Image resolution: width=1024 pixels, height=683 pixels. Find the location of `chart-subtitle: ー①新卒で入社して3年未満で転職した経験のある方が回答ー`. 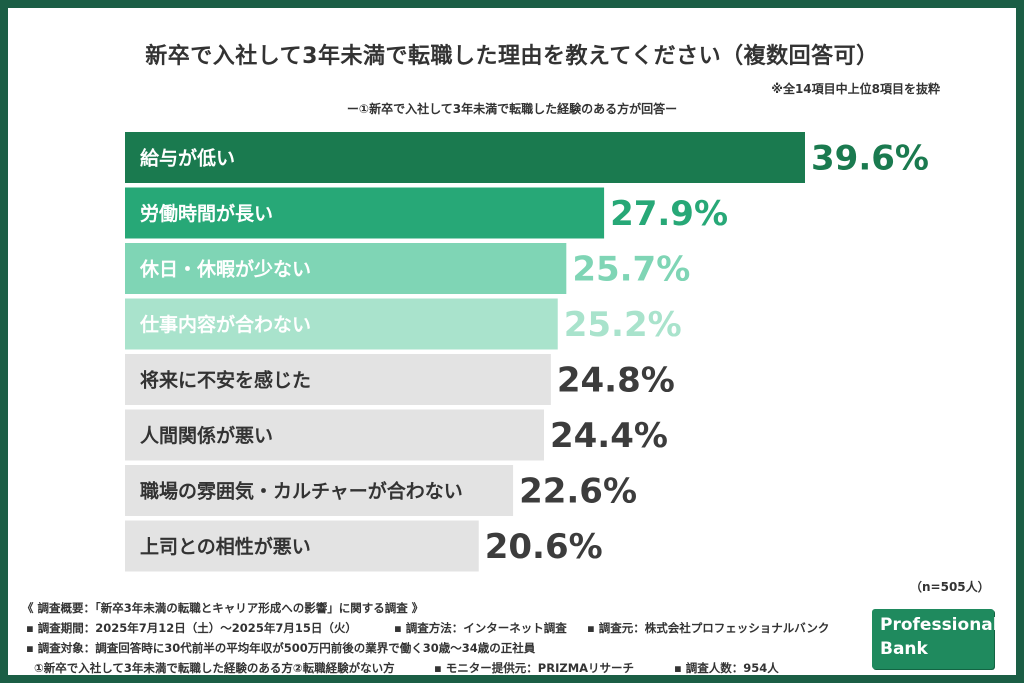

chart-subtitle: ー①新卒で入社して3年未満で転職した経験のある方が回答ー is located at coordinates (512, 109).